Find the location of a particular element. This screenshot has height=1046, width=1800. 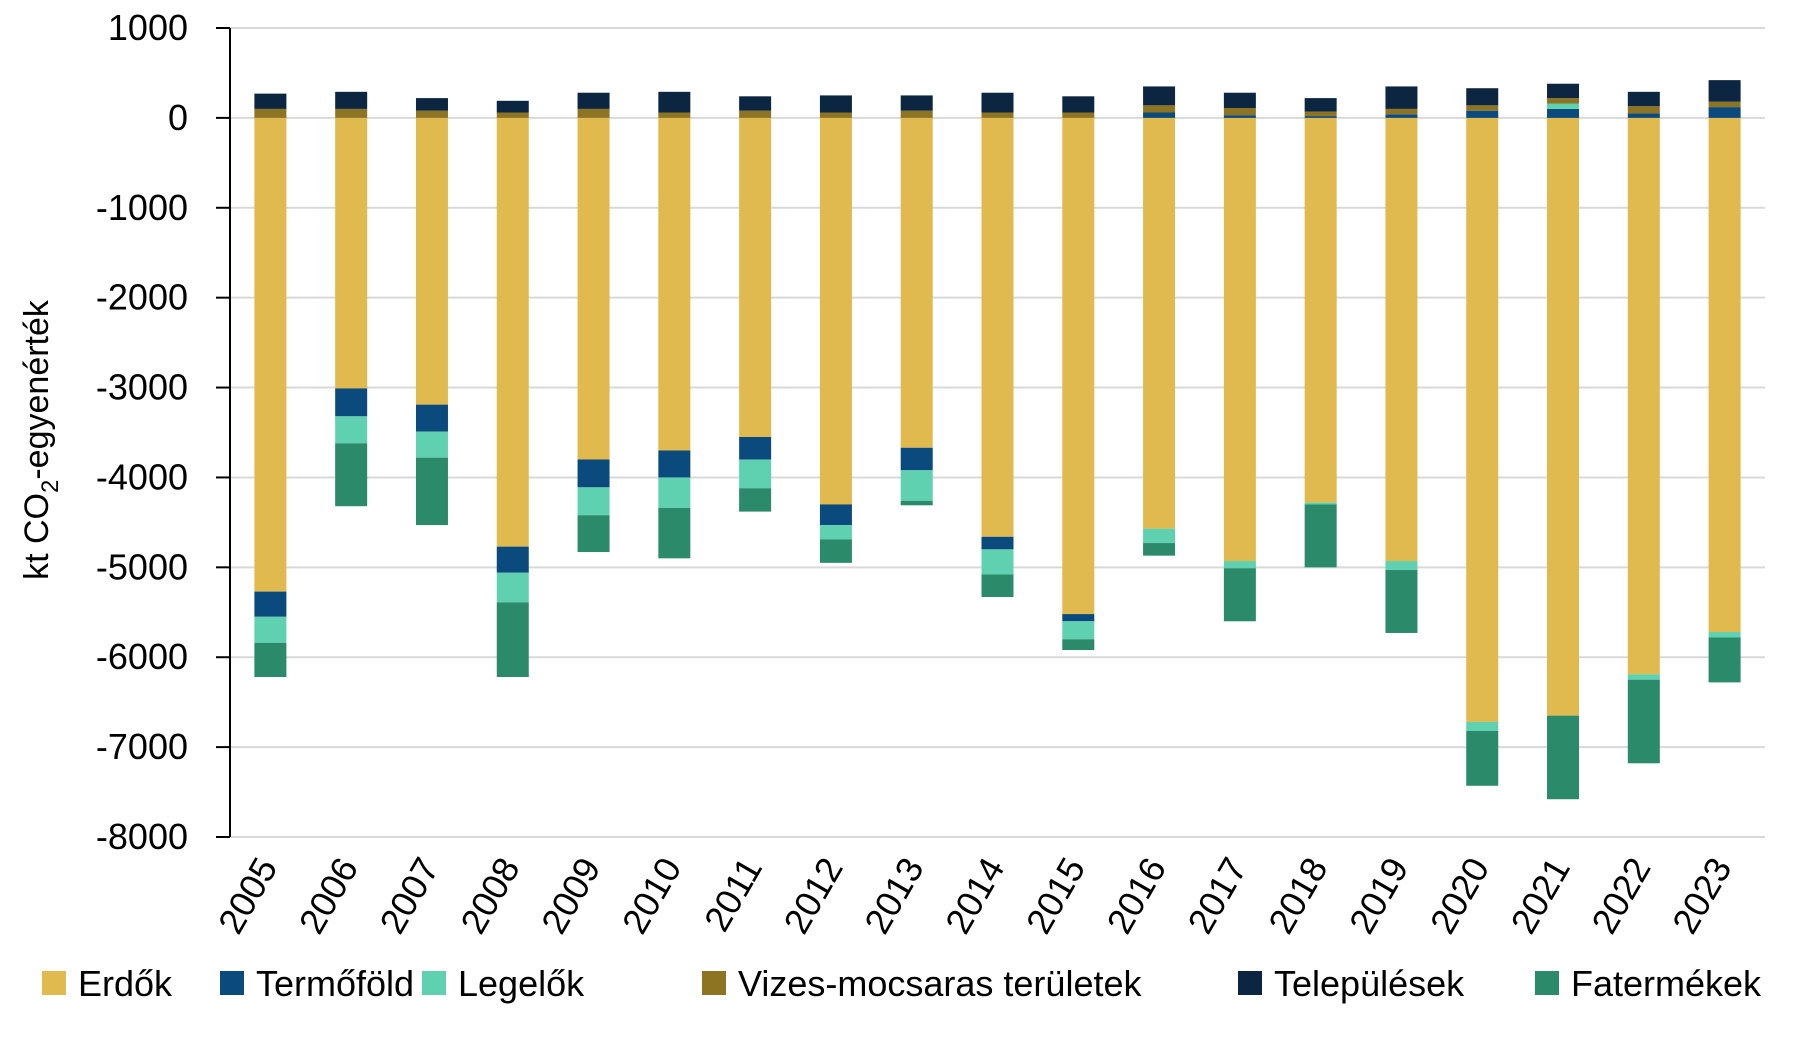

x-tick-label: 2007 is located at coordinates (409, 896).